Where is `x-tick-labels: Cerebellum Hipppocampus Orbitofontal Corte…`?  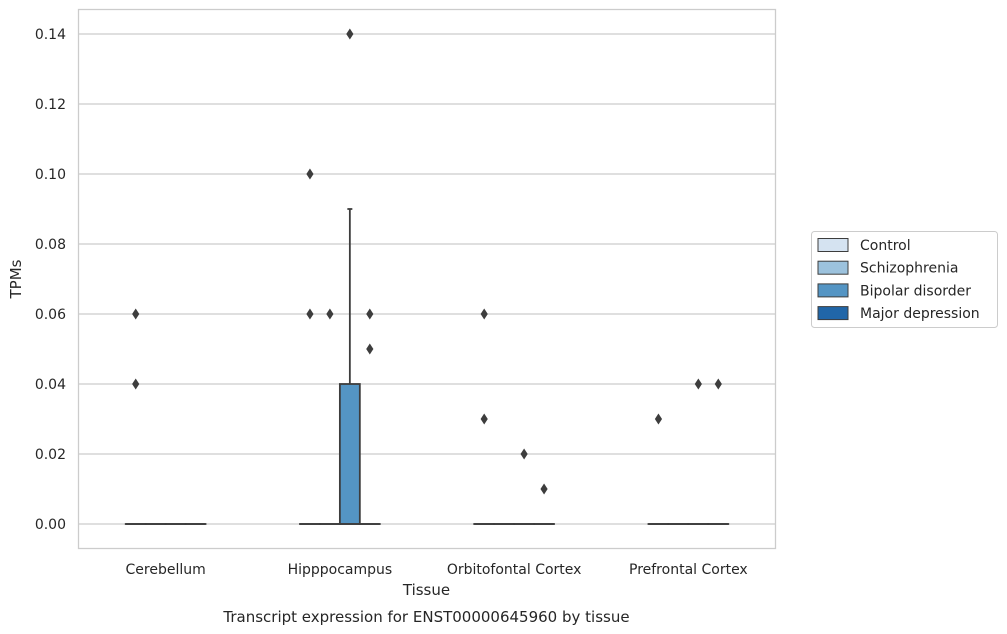
x-tick-labels: Cerebellum Hipppocampus Orbitofontal Corte… is located at coordinates (437, 570).